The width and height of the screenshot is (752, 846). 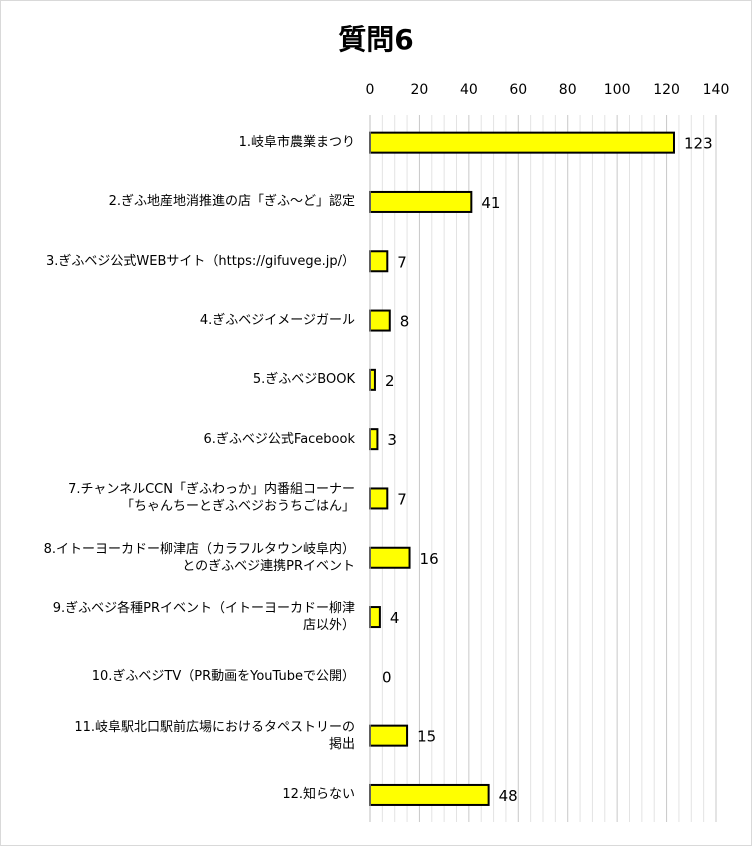 What do you see at coordinates (716, 90) in the screenshot?
I see `x-tick-label: 140` at bounding box center [716, 90].